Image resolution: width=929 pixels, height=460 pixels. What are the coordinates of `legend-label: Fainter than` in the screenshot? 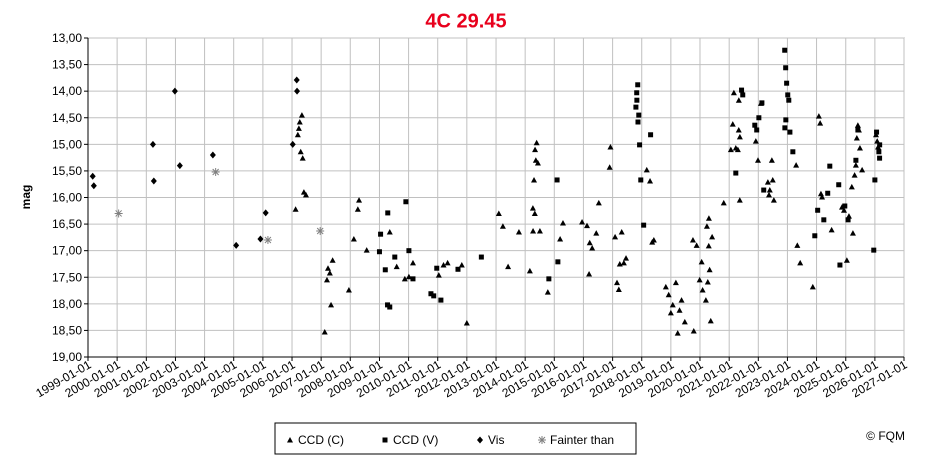 It's located at (582, 440).